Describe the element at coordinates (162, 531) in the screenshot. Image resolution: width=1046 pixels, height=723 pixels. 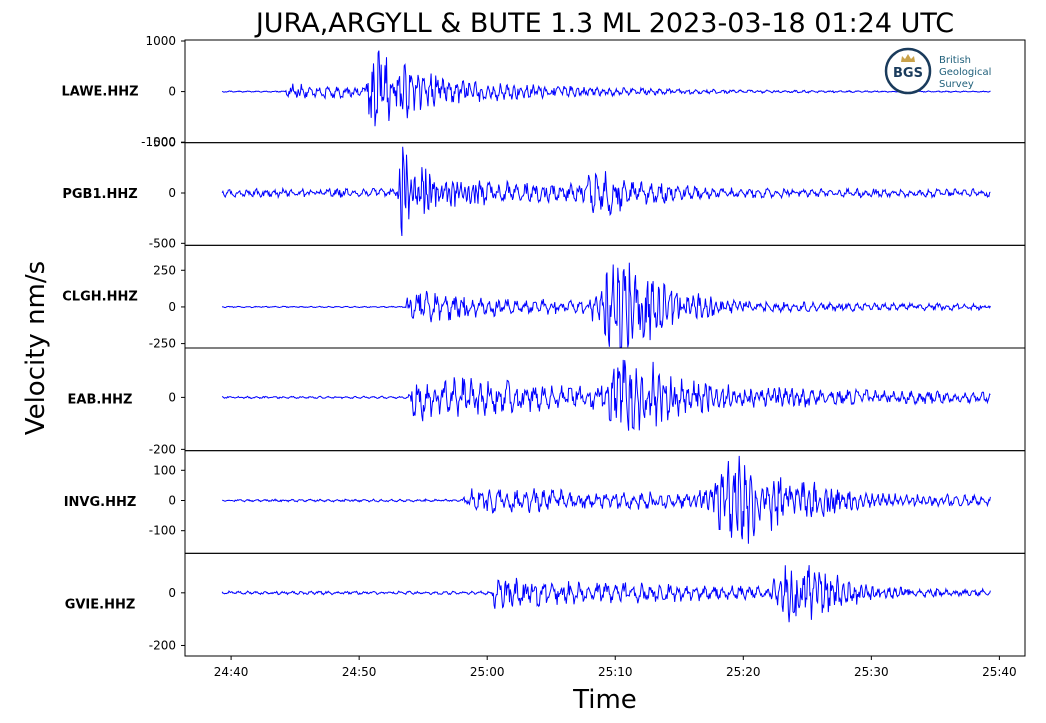
I see `y-tick-label: -100` at that location.